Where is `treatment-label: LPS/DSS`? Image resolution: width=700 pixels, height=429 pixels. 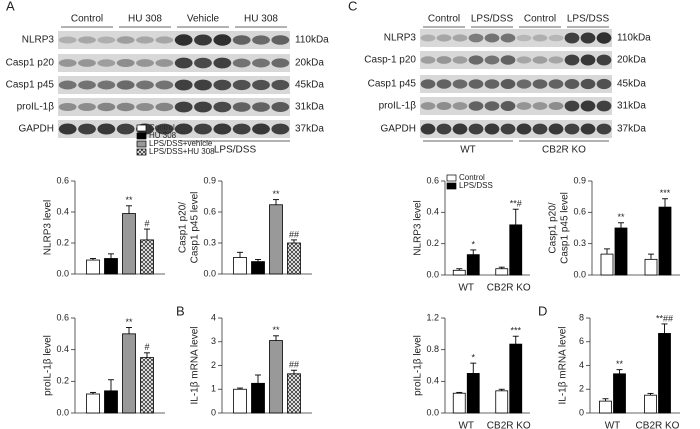
treatment-label: LPS/DSS is located at coordinates (235, 150).